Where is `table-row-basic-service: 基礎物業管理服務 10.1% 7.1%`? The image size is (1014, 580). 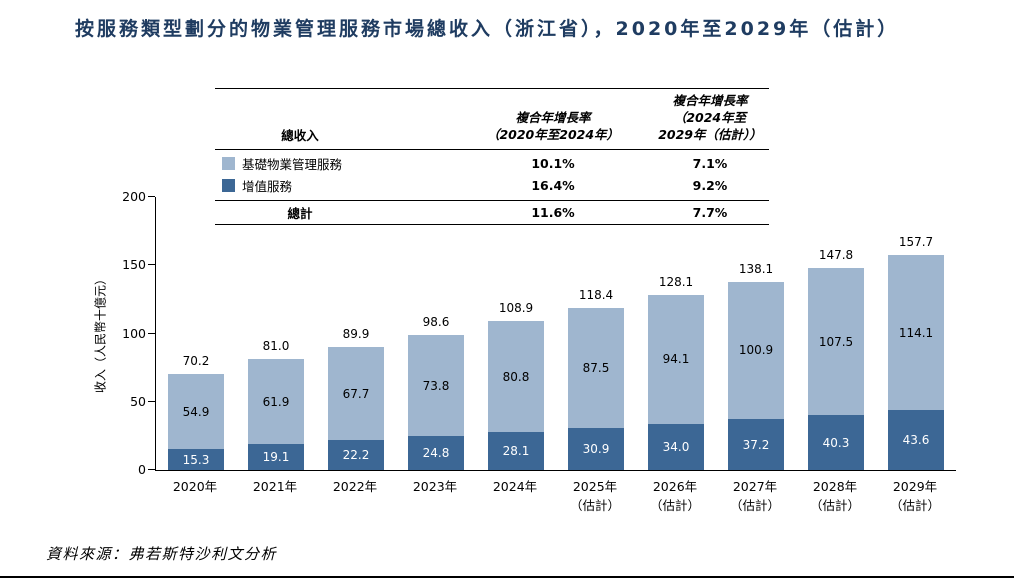 table-row-basic-service: 基礎物業管理服務 10.1% 7.1% is located at coordinates (492, 164).